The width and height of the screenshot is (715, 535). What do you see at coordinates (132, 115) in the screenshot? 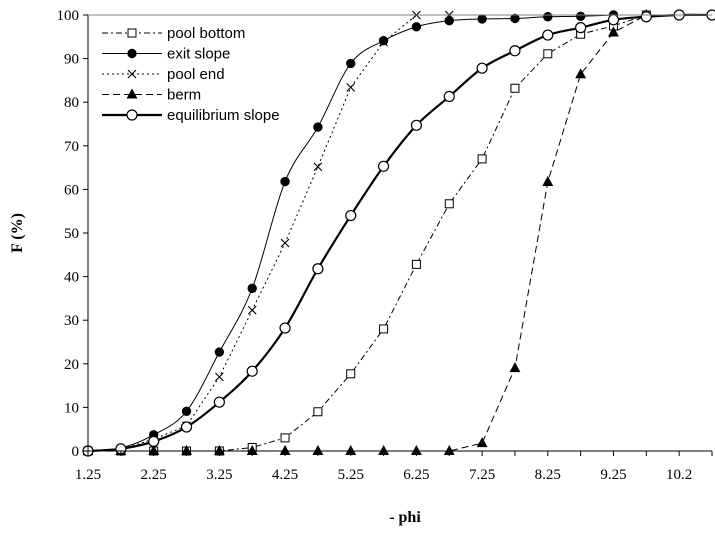
I see `legend-marker-equilibrium-slope` at bounding box center [132, 115].